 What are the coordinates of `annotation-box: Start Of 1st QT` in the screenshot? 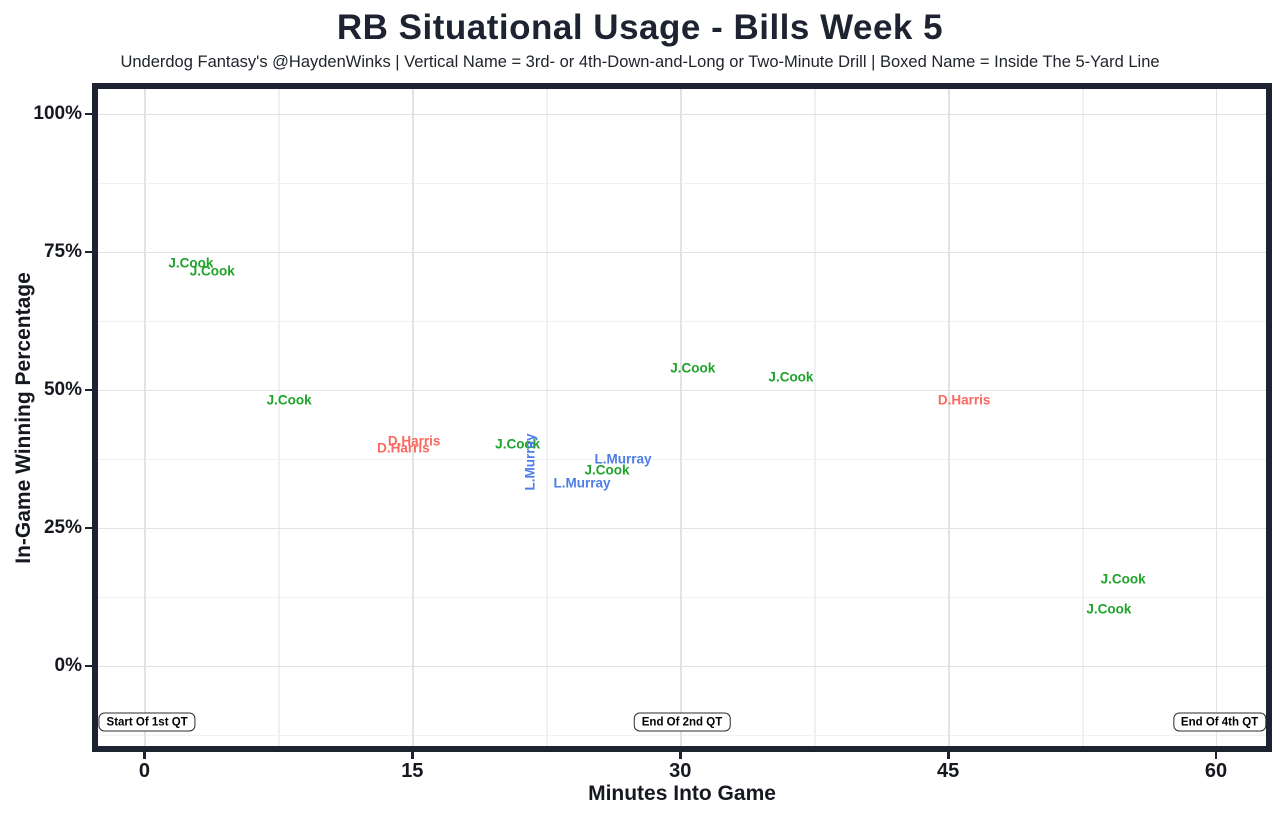 It's located at (147, 722).